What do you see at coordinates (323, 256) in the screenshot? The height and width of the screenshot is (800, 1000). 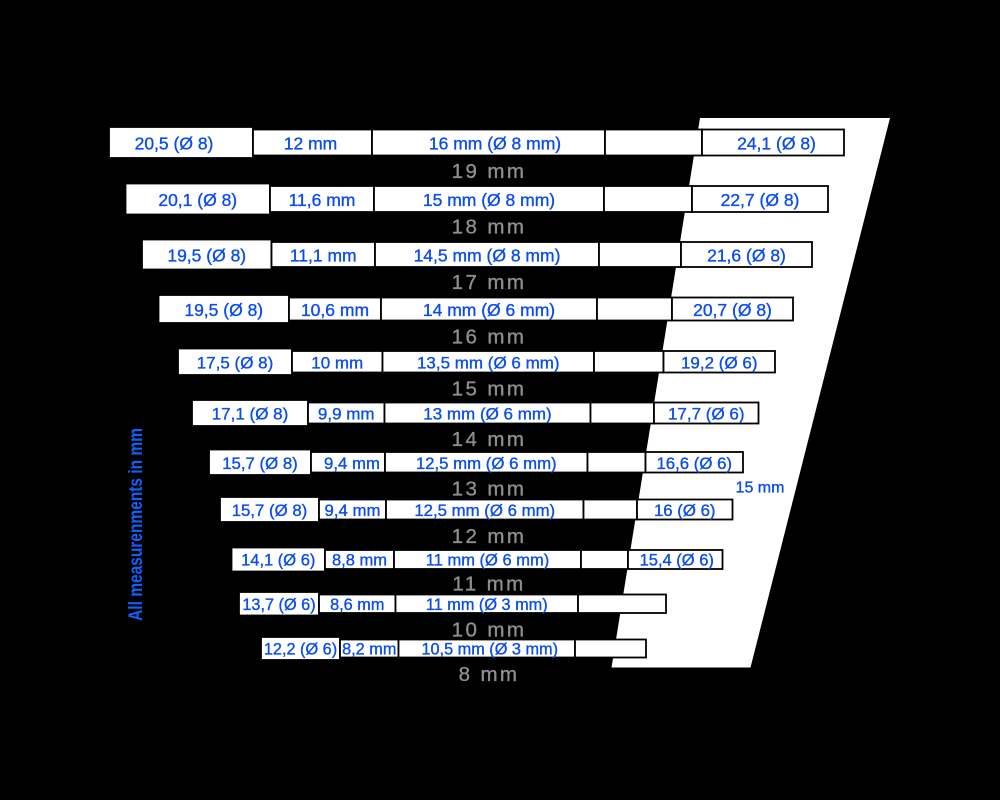 I see `svg-text: 11,1 mm` at bounding box center [323, 256].